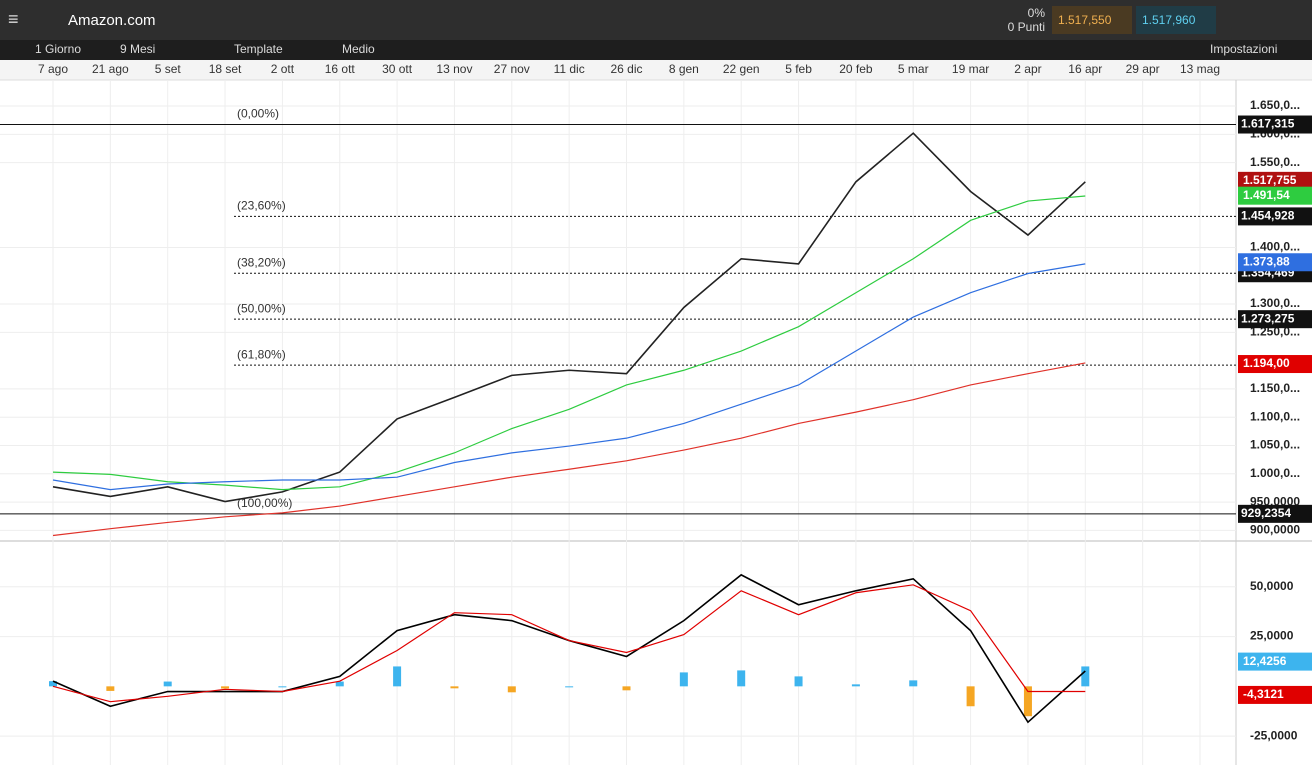 This screenshot has height=765, width=1312. I want to click on x-tick-label: 2 ott, so click(283, 69).